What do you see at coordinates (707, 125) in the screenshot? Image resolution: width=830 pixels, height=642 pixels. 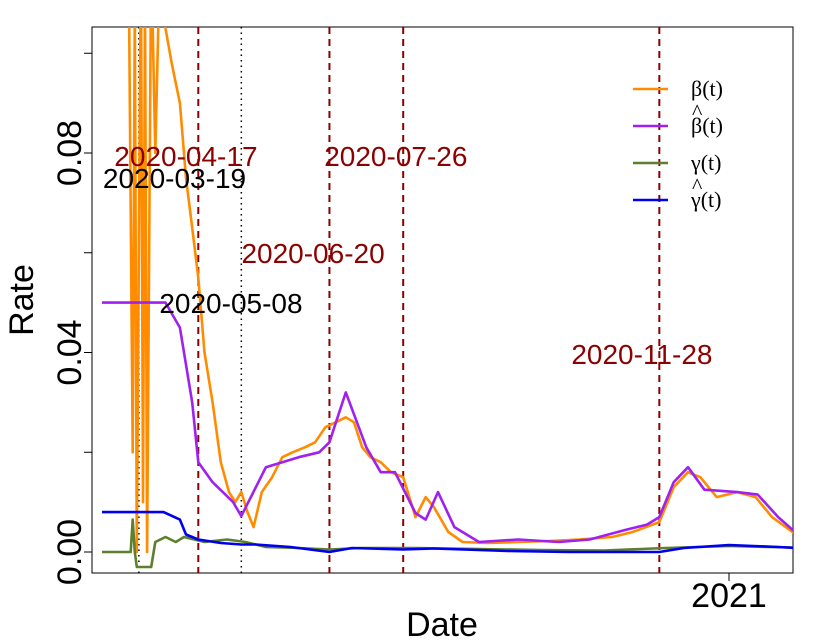 I see `legend-label-1: β(t)` at bounding box center [707, 125].